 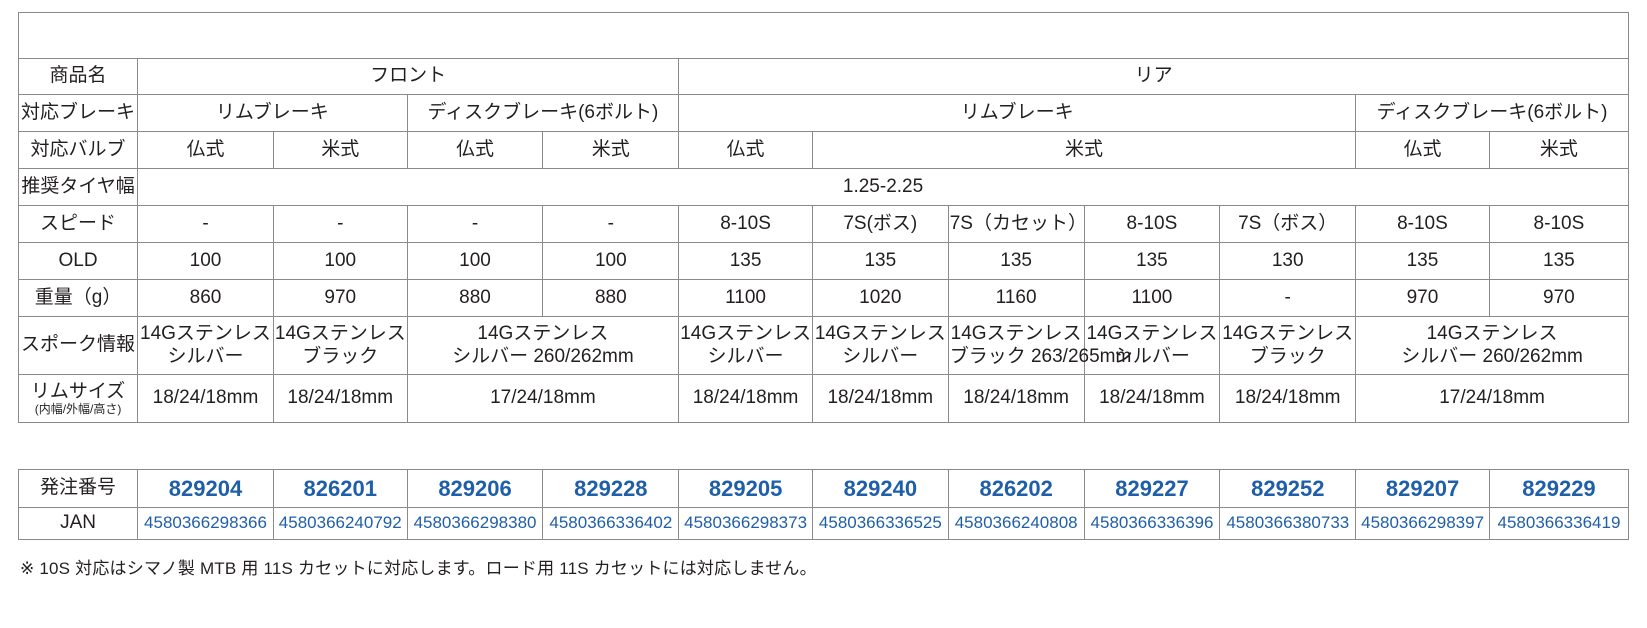 What do you see at coordinates (1422, 523) in the screenshot?
I see `jan-cell: 4580366298397` at bounding box center [1422, 523].